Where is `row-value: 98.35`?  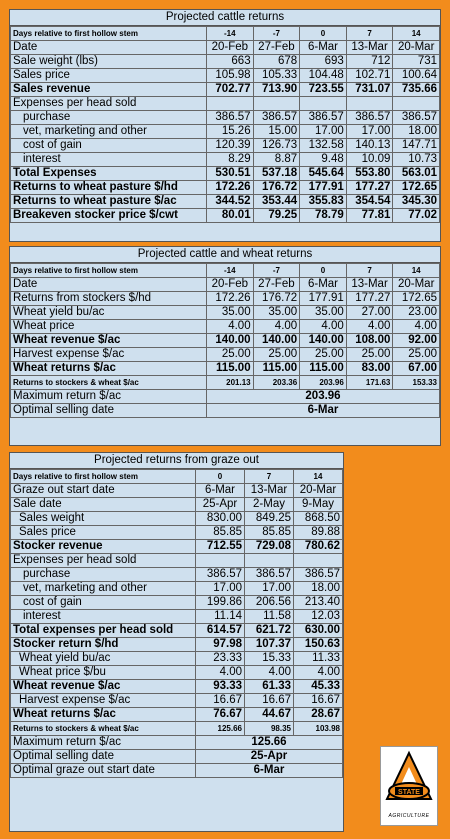
row-value: 98.35 is located at coordinates (269, 728).